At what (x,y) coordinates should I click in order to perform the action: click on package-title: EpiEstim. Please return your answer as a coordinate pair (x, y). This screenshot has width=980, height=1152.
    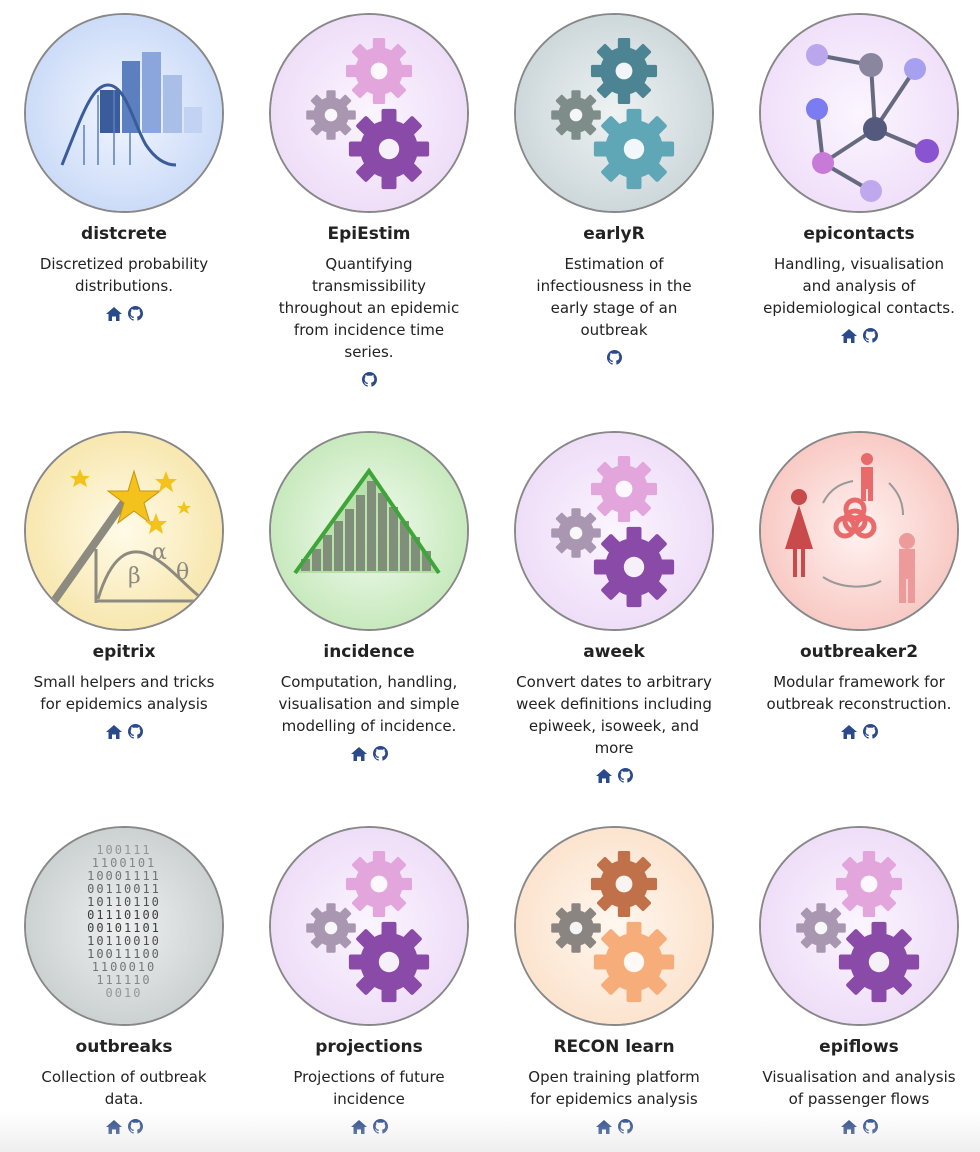
    Looking at the image, I should click on (369, 234).